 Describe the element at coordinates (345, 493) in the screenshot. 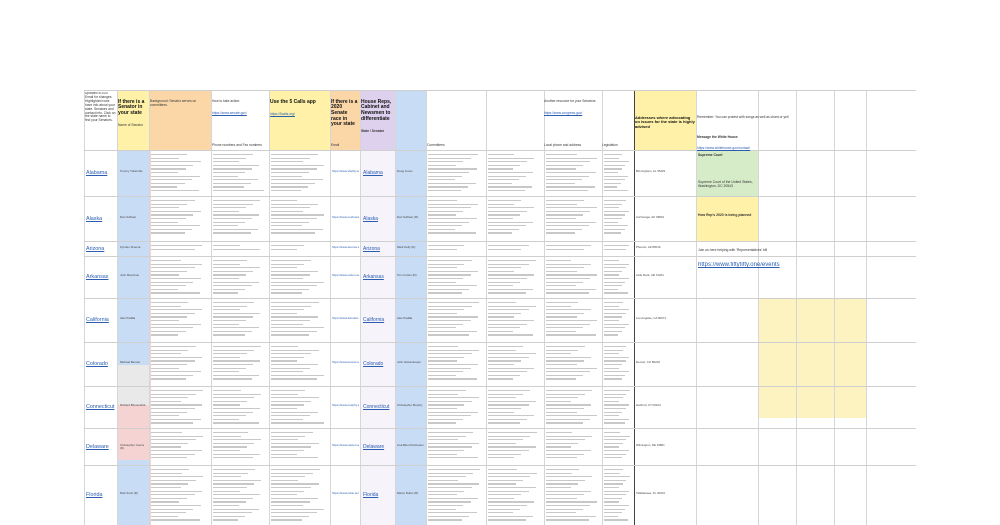

I see `email-link: https://www.rubio.senate.gov/` at that location.